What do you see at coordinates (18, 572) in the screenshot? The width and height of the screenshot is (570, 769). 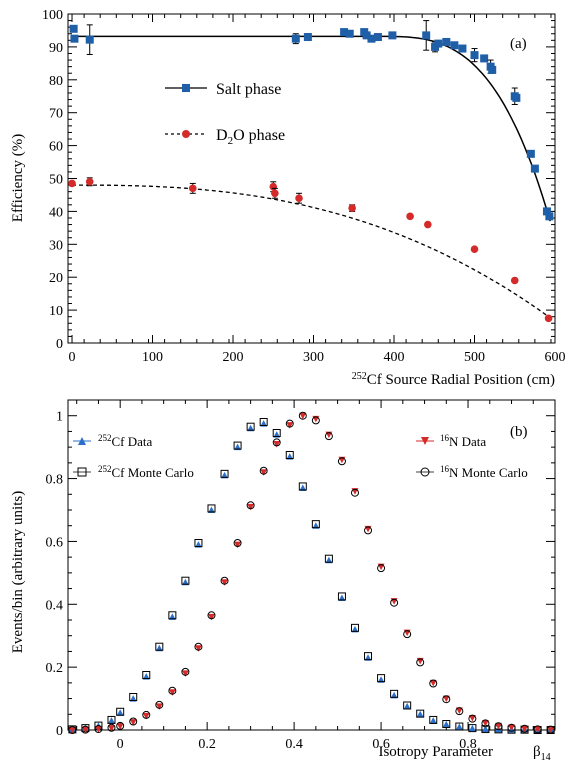 I see `panel-b-y-axis-title: Events/bin (arbitrary units)` at bounding box center [18, 572].